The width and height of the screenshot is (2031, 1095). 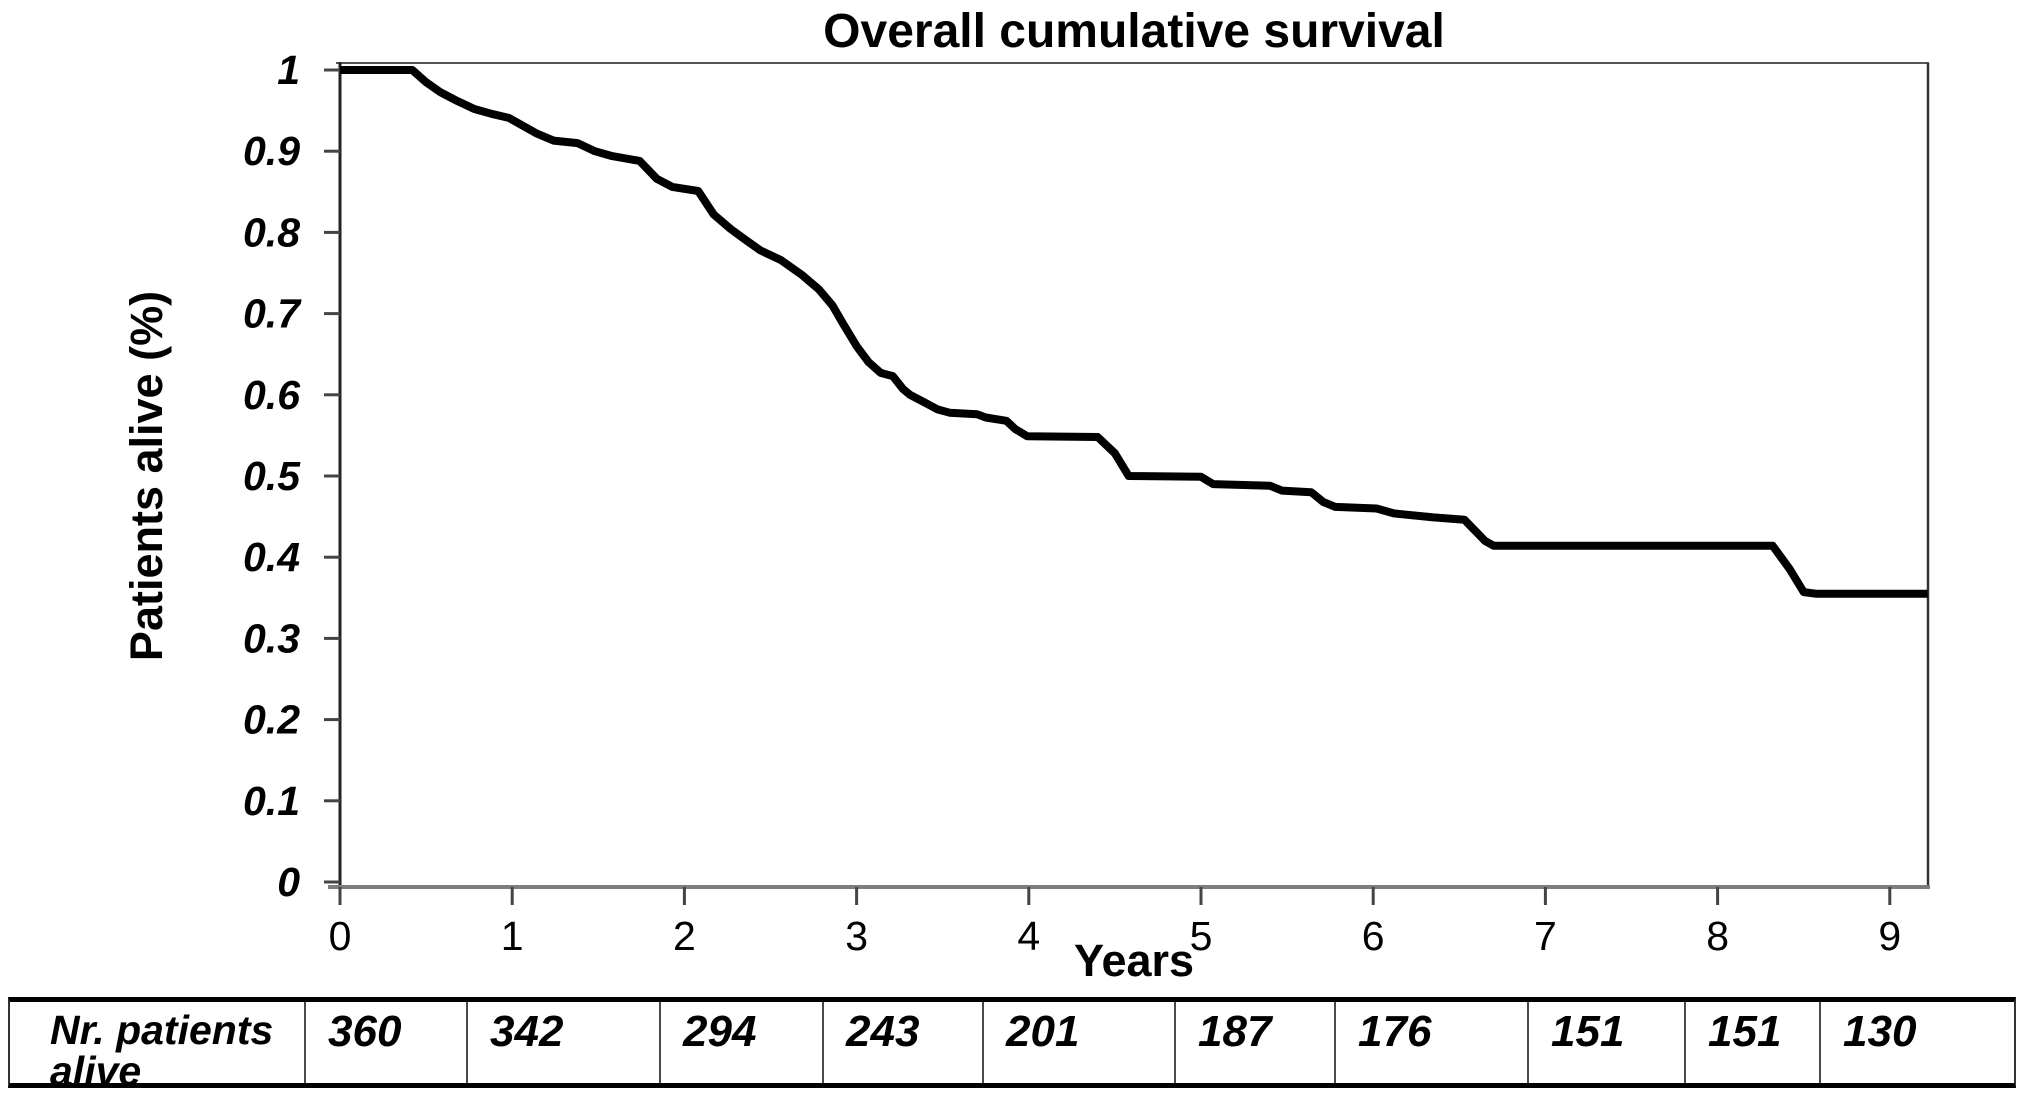 I want to click on y-tick-label: 0.2, so click(x=271, y=720).